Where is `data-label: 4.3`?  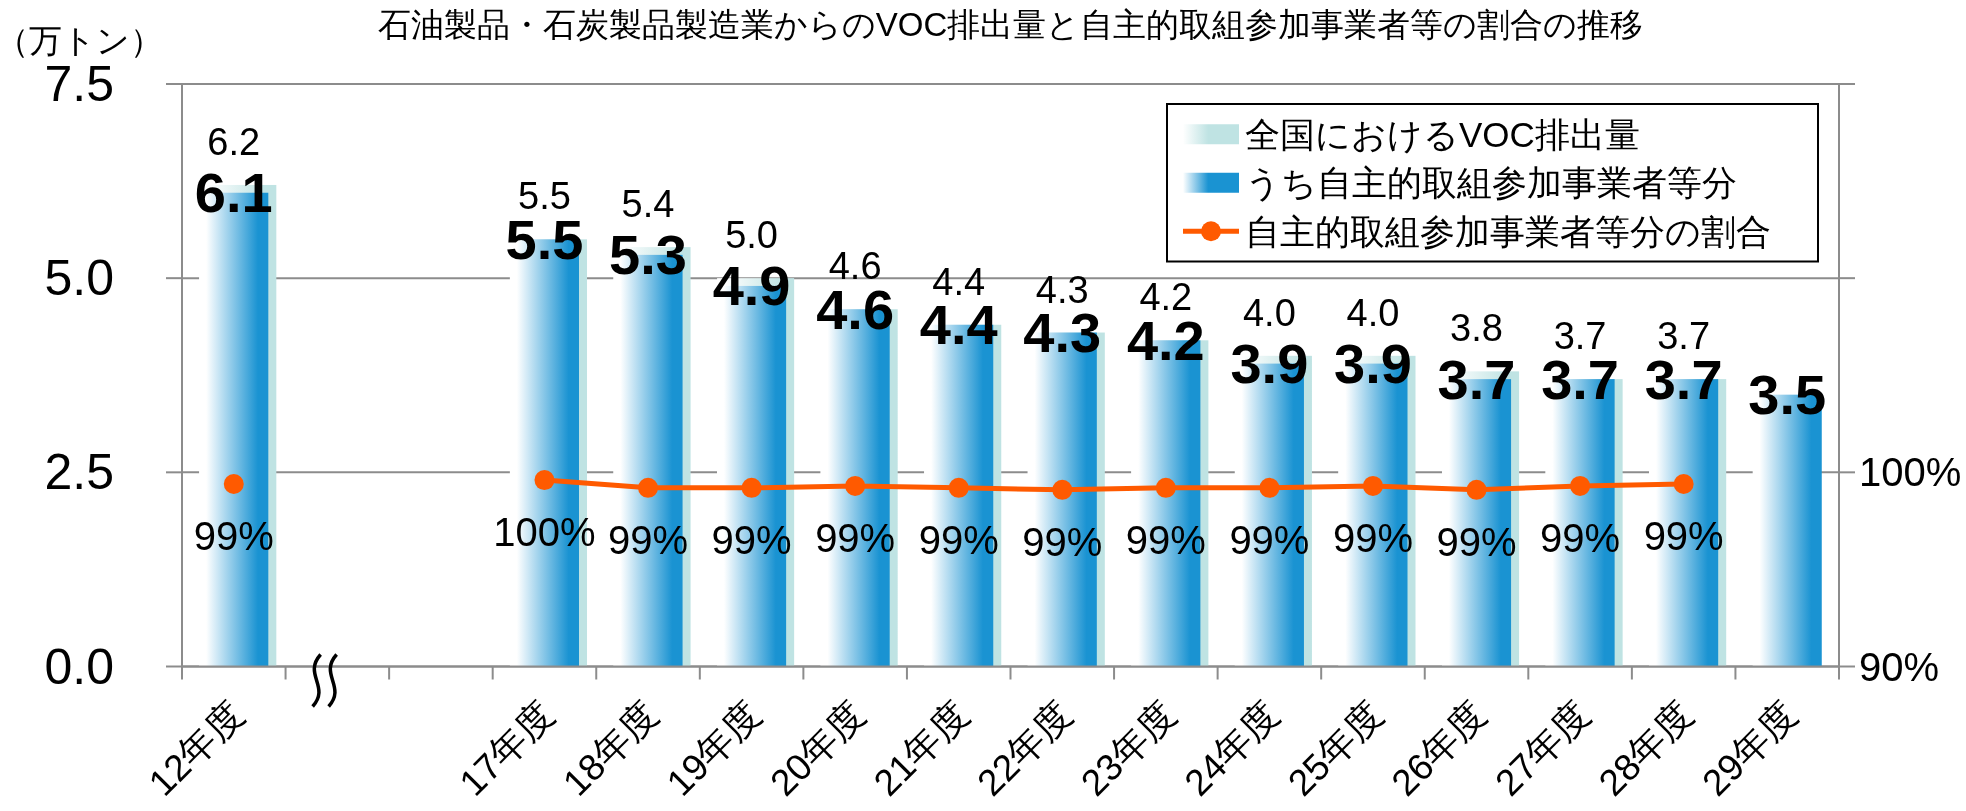
data-label: 4.3 is located at coordinates (1062, 289).